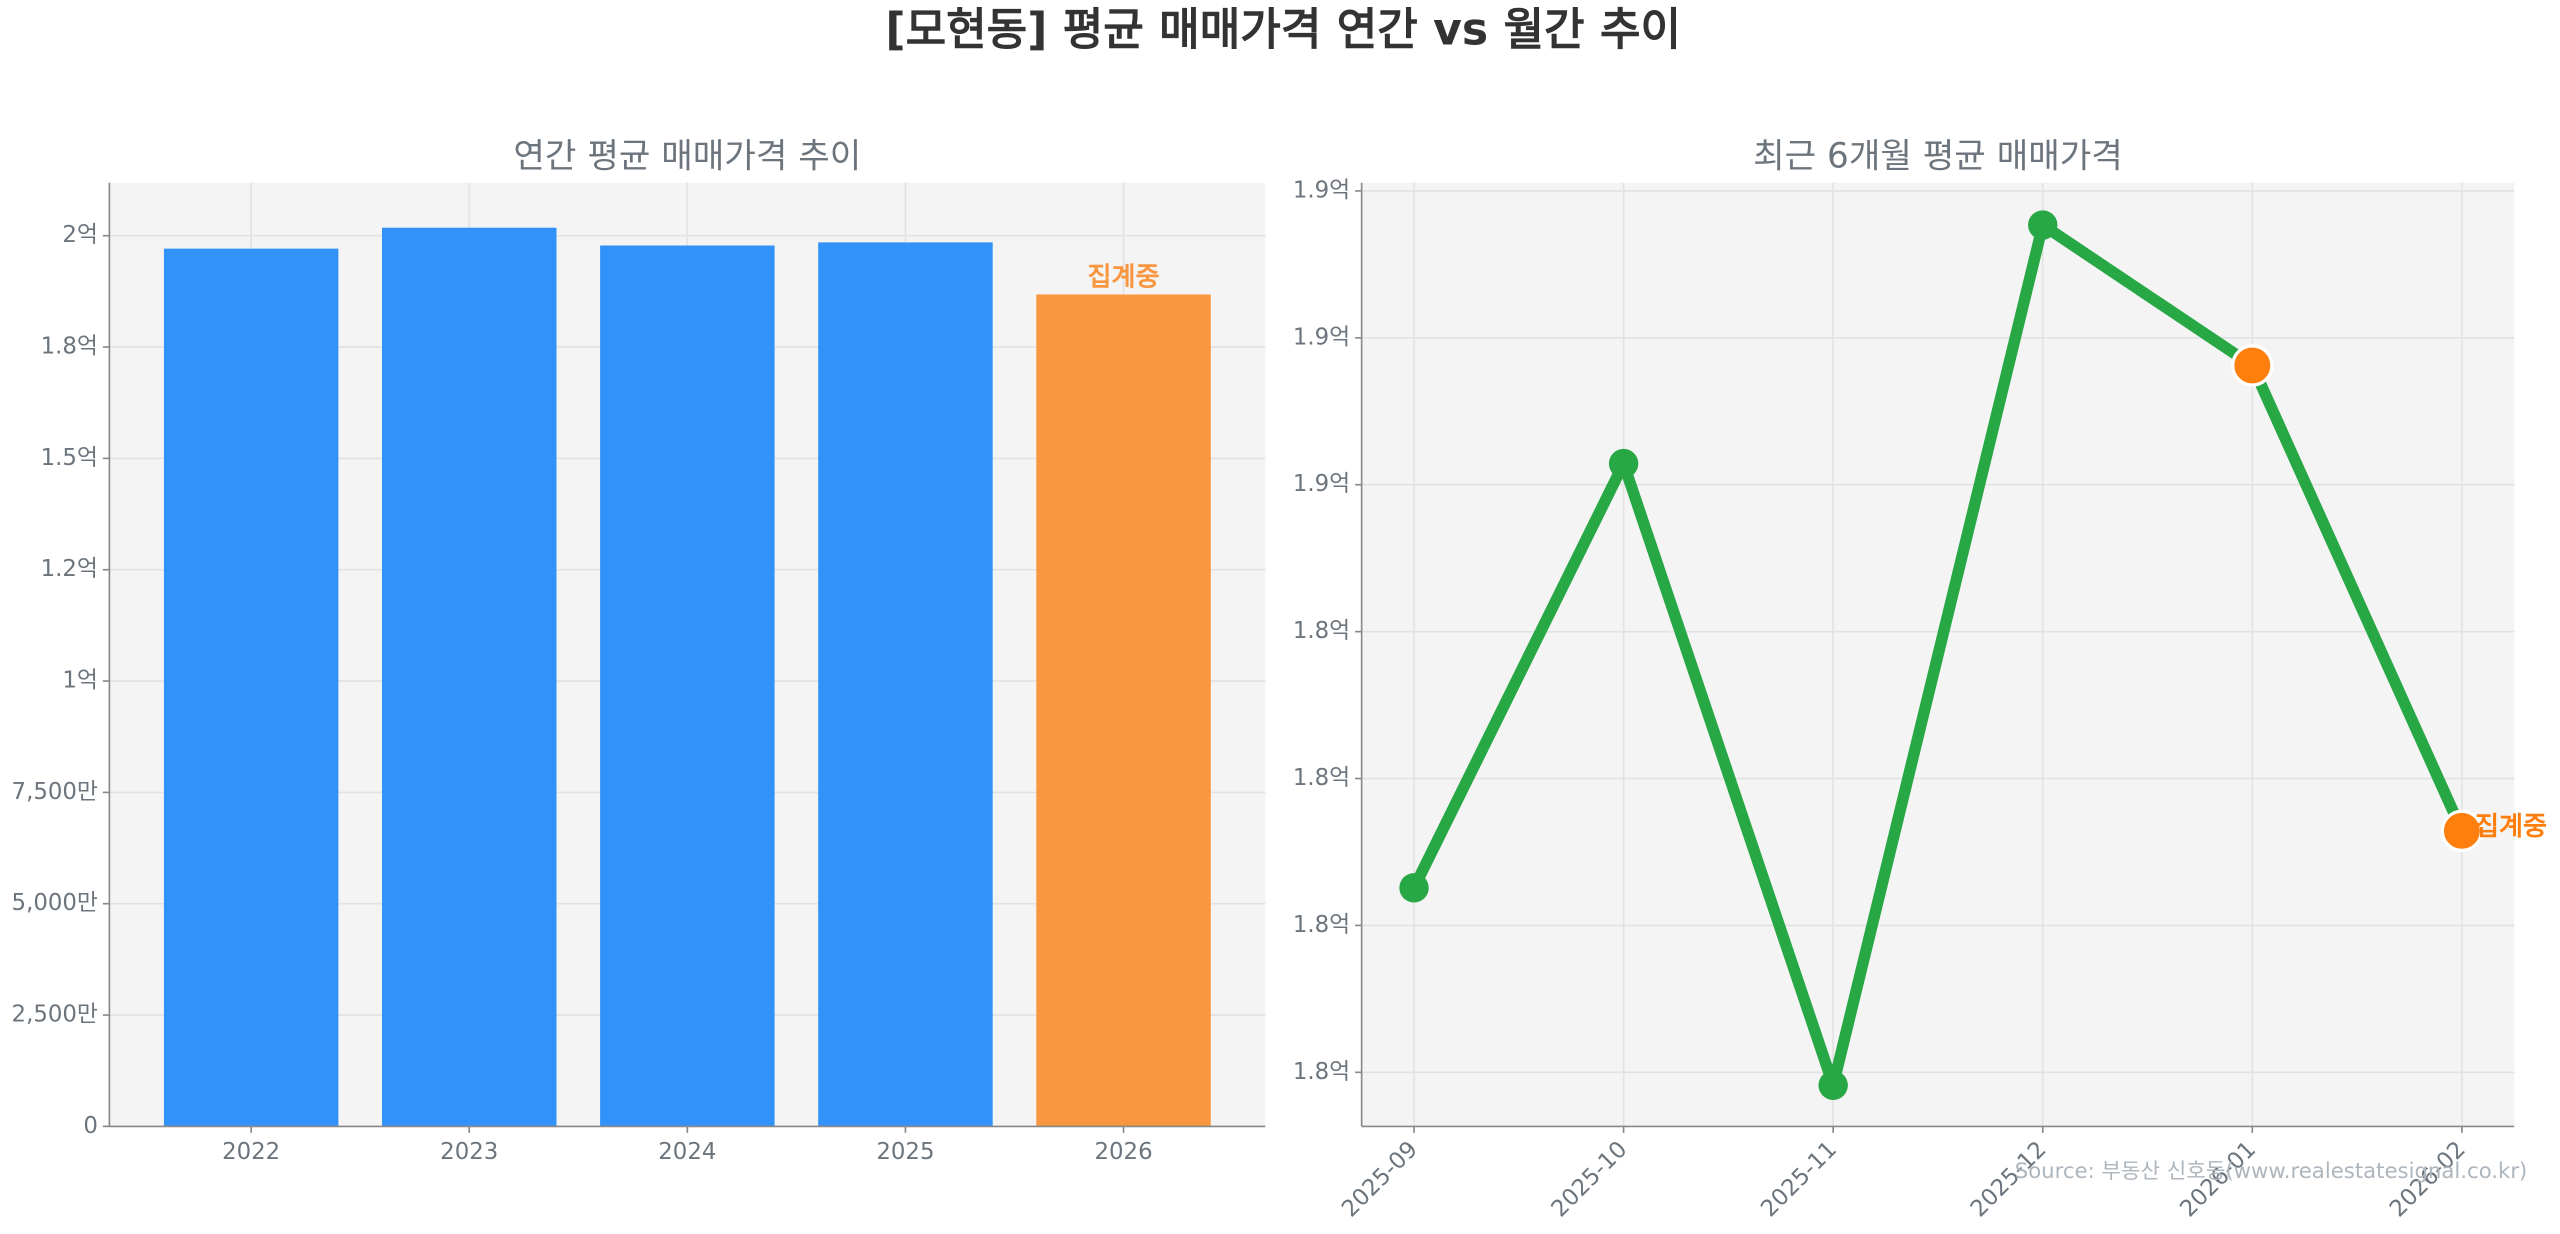 The height and width of the screenshot is (1234, 2560). Describe the element at coordinates (687, 157) in the screenshot. I see `subplot-title: 연간 평균 매매가격 추이` at that location.